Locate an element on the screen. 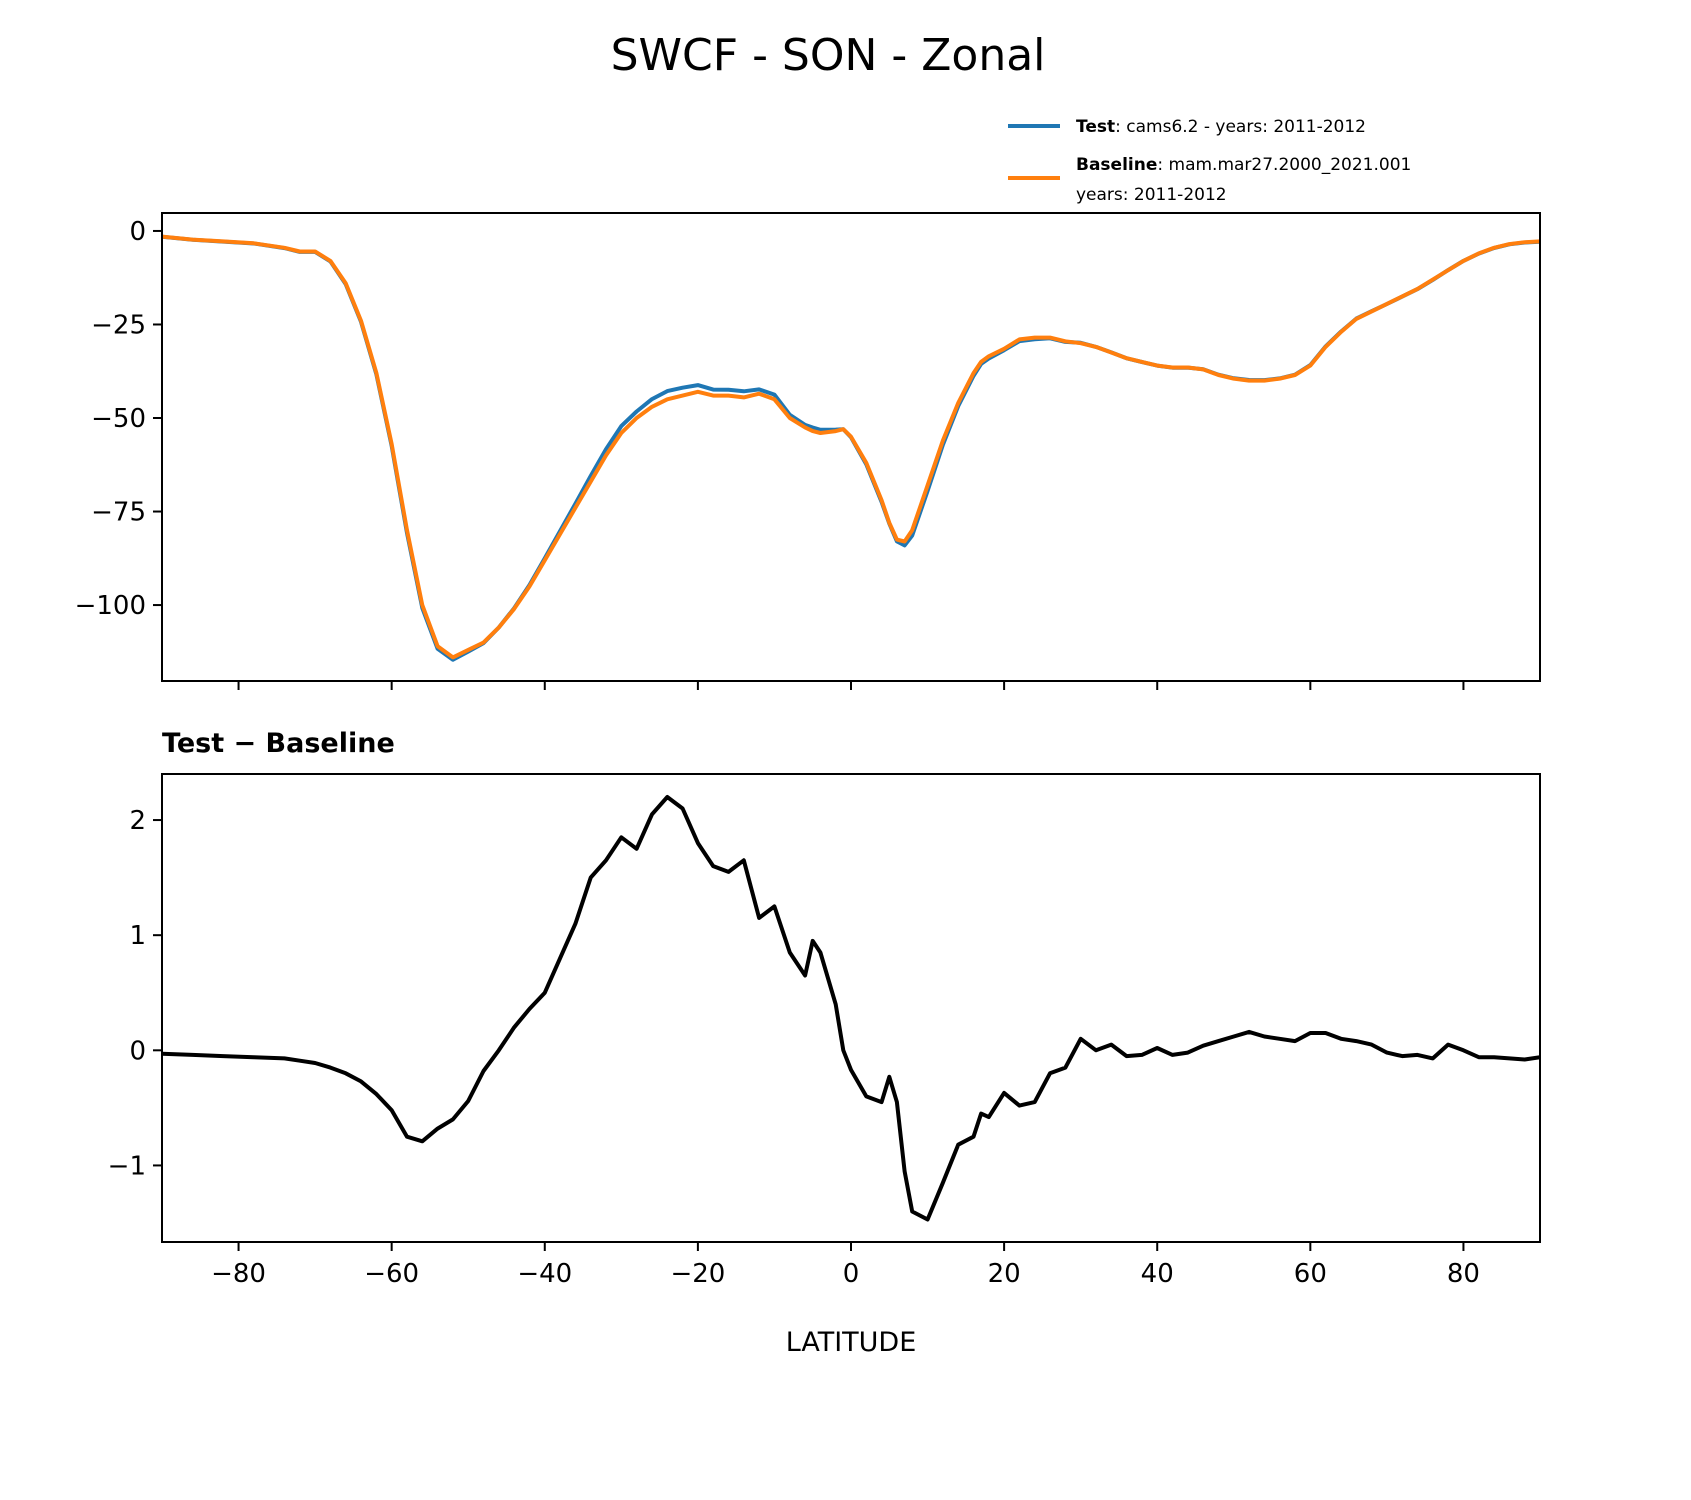 The width and height of the screenshot is (1691, 1500). x-tick-label: −60 is located at coordinates (391, 1274).